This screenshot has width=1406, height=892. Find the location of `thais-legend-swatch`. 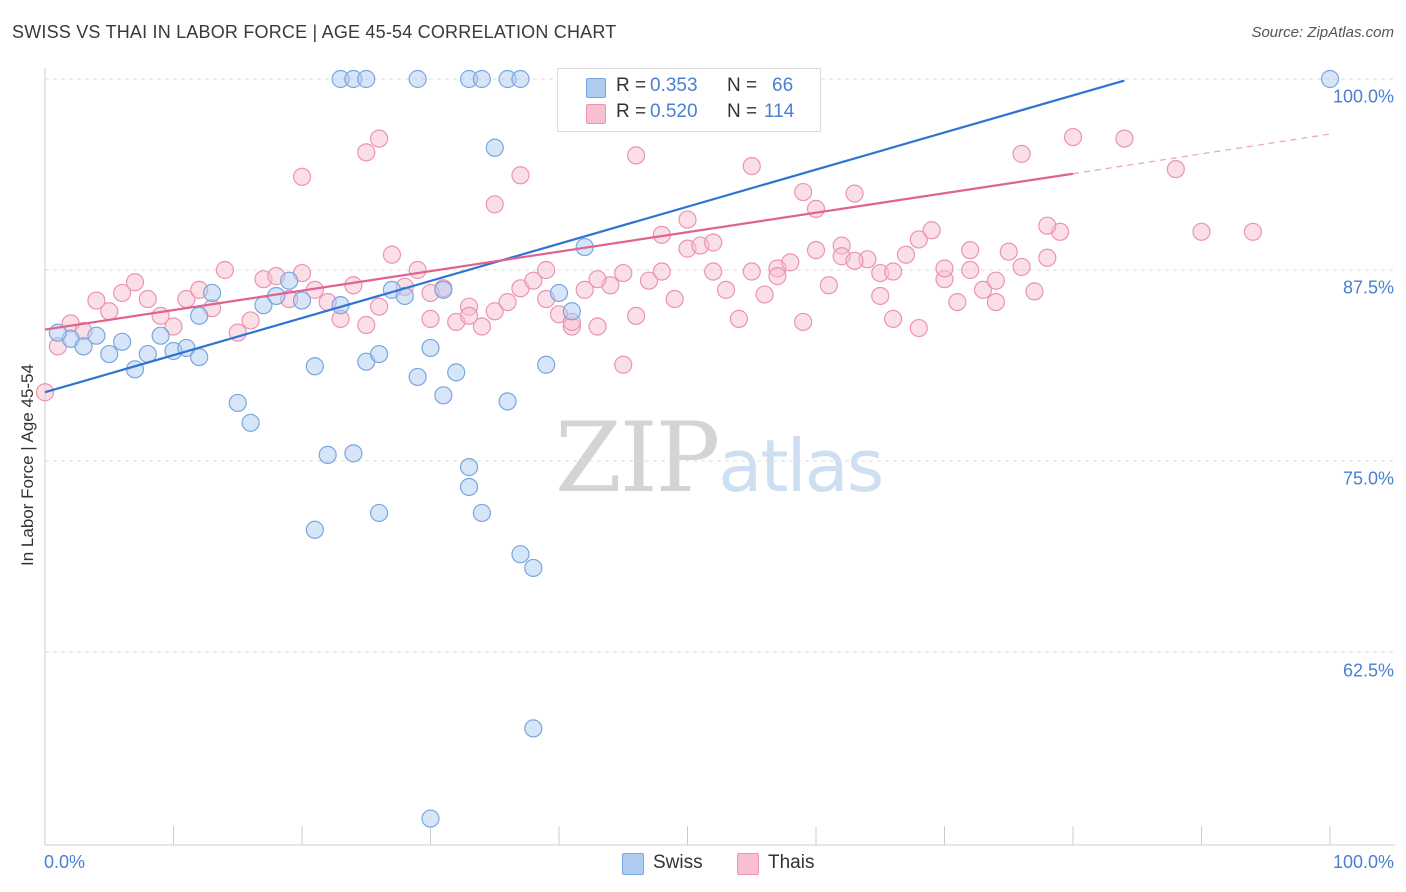

thais-legend-swatch is located at coordinates (748, 864).